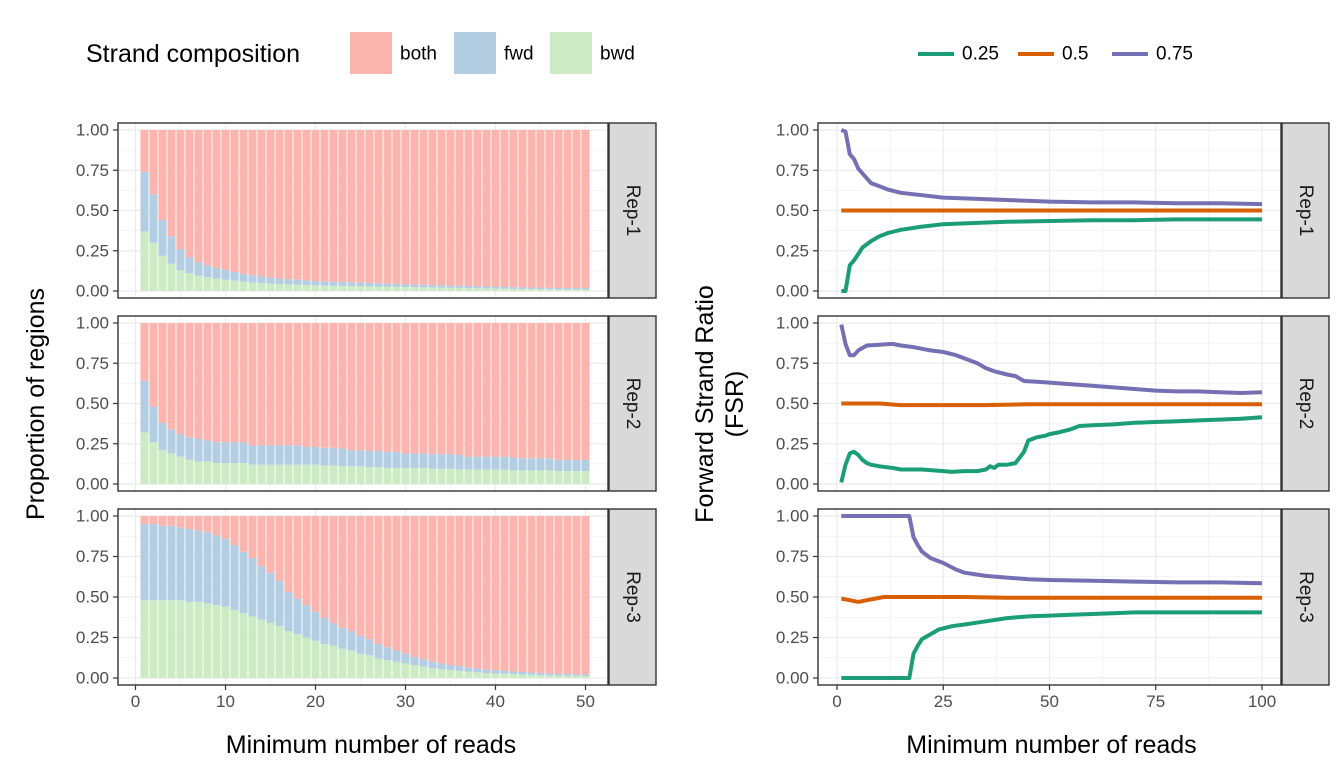 The height and width of the screenshot is (773, 1344). Describe the element at coordinates (193, 54) in the screenshot. I see `legend-title: Strand composition` at that location.